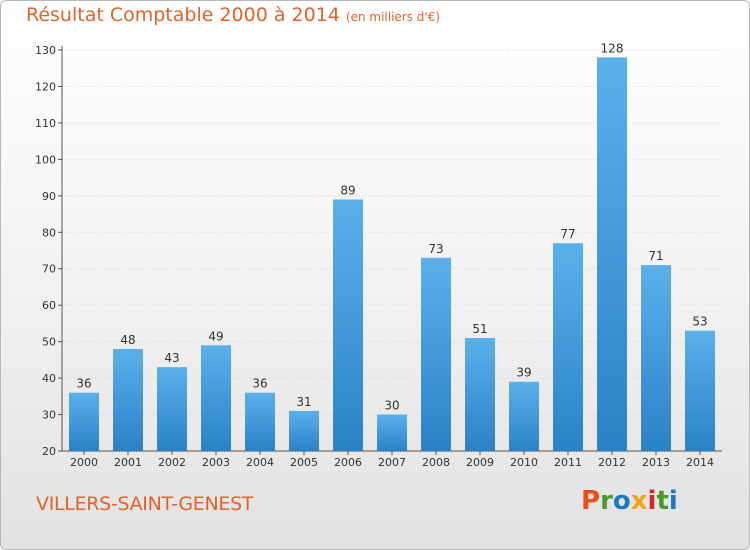 The image size is (750, 550). Describe the element at coordinates (347, 190) in the screenshot. I see `bar-value-label: 89` at that location.